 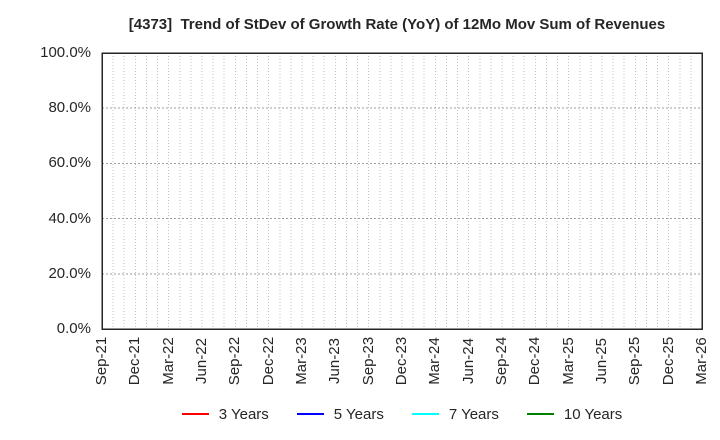 I want to click on legend-item-label: 5 Years, so click(x=358, y=414).